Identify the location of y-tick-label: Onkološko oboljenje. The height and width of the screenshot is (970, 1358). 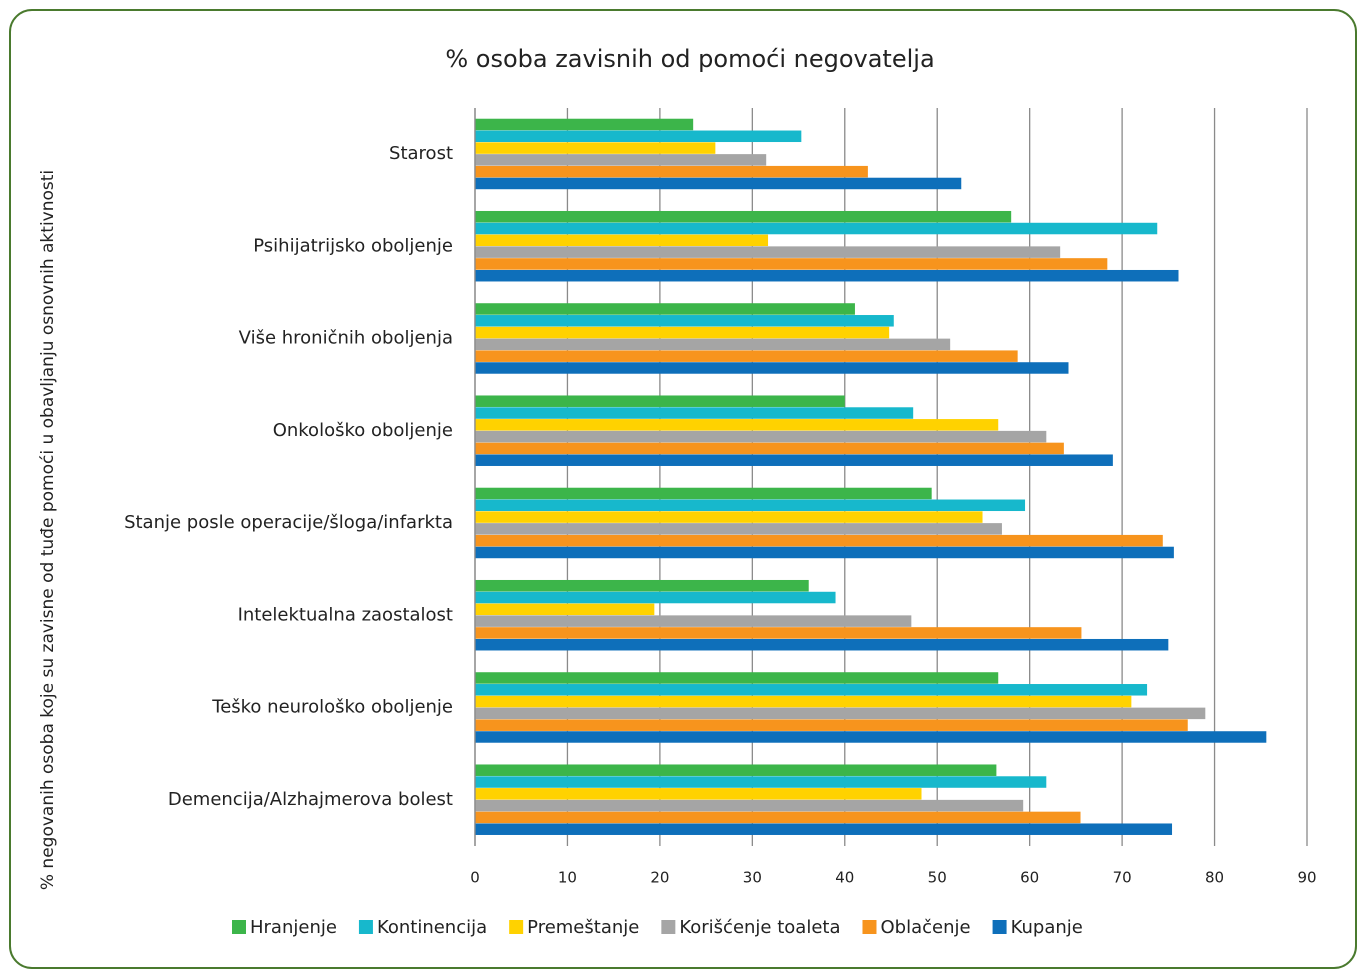
(363, 430).